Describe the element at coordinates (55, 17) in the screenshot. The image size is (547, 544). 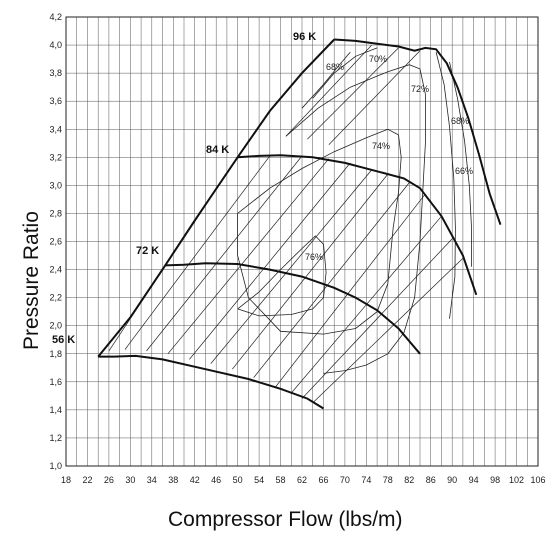
I see `y-tick-label: 4,2` at that location.